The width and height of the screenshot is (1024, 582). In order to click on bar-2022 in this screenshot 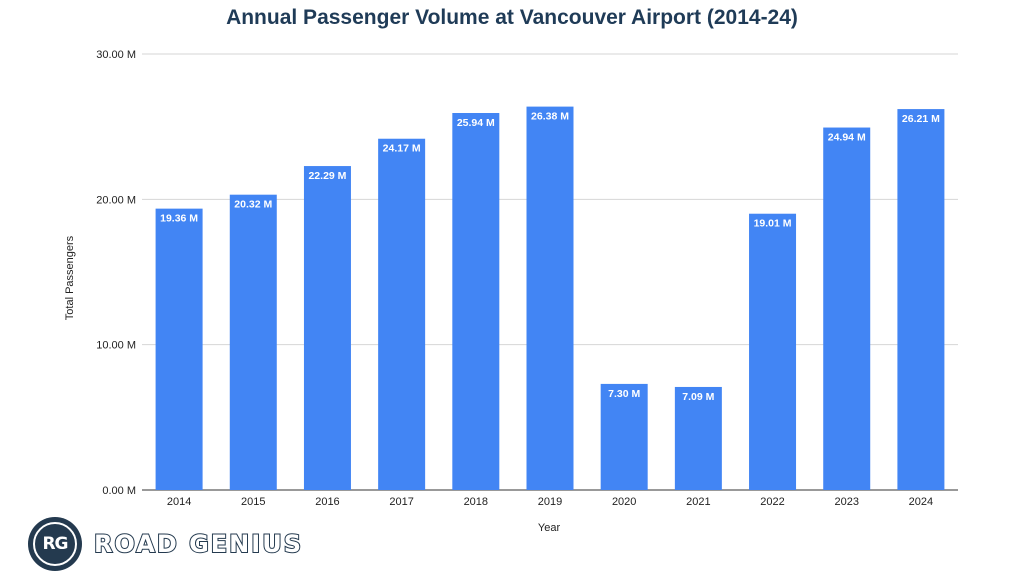, I will do `click(773, 352)`.